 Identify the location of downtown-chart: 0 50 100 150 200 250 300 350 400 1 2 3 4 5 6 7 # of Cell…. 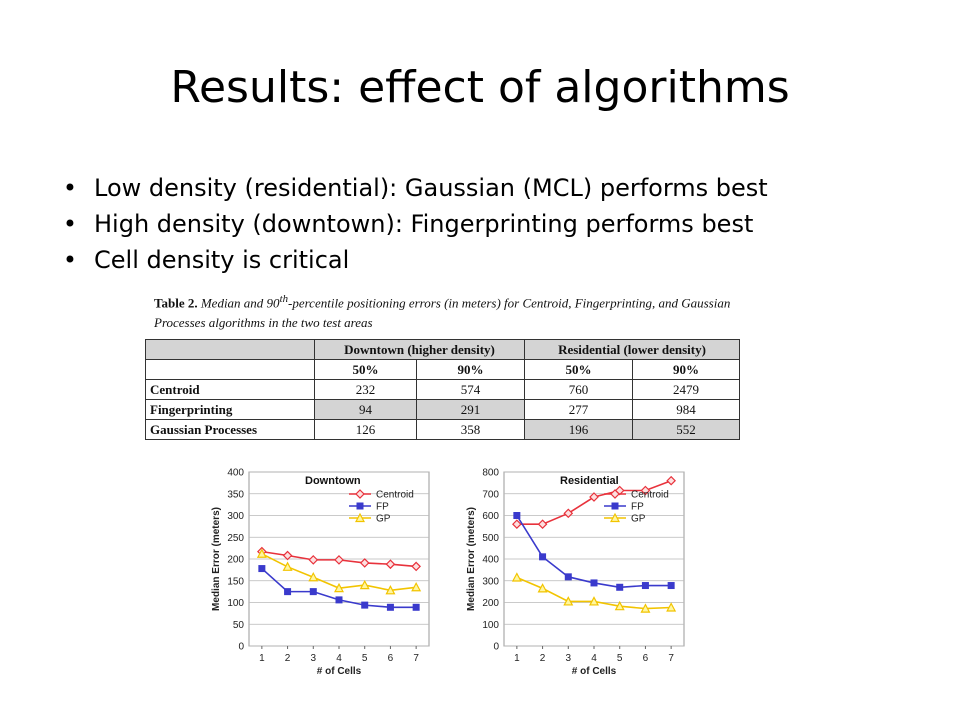
(325, 574).